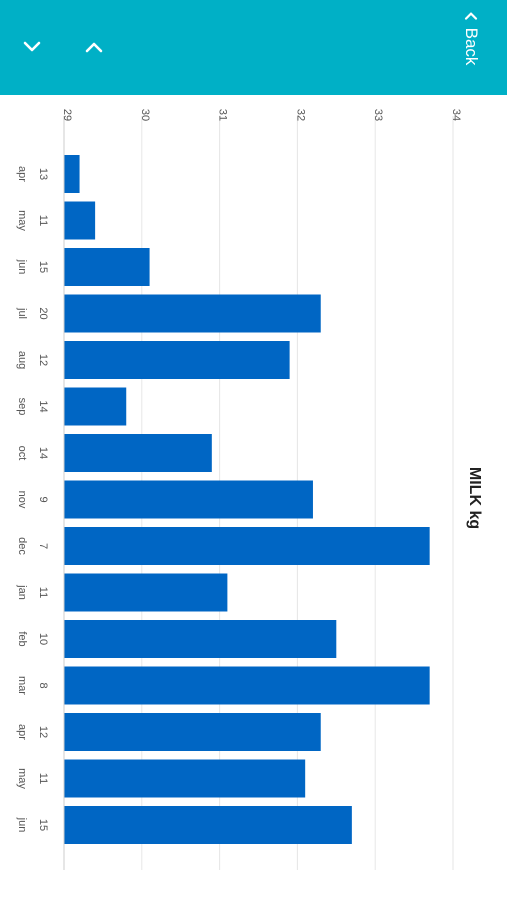 This screenshot has width=507, height=900. I want to click on value-tick-label: 30, so click(145, 115).